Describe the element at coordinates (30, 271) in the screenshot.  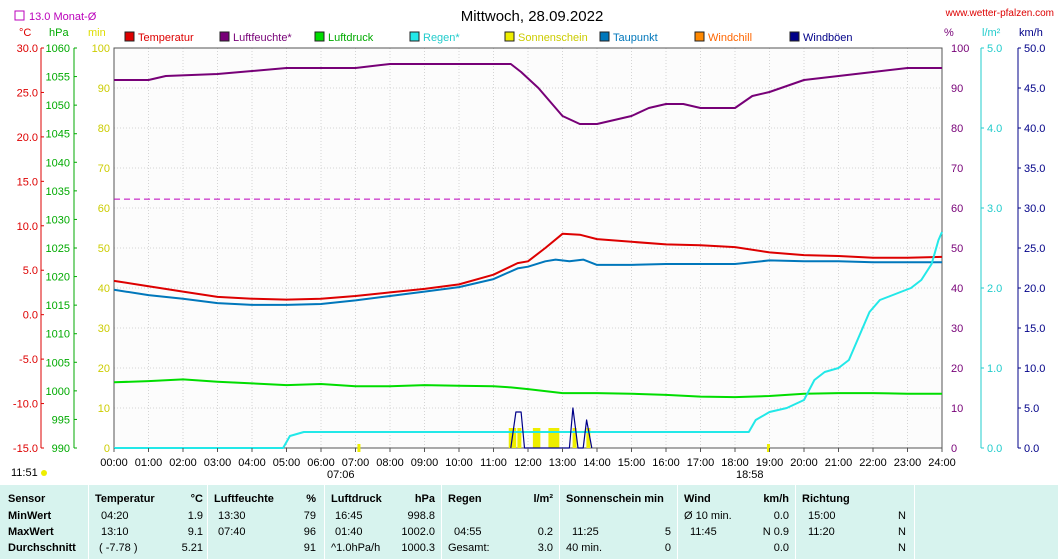
I see `temperature-axis-tick-label: 5.0` at that location.